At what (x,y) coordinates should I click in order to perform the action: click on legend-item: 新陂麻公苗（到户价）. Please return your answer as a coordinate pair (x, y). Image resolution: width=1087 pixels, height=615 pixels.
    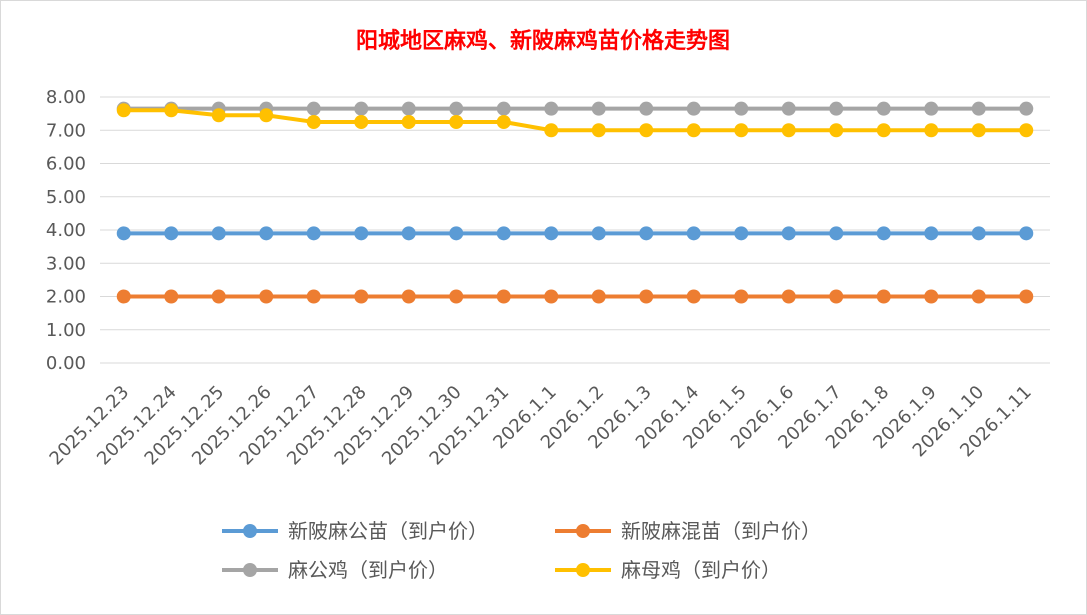
    Looking at the image, I should click on (355, 531).